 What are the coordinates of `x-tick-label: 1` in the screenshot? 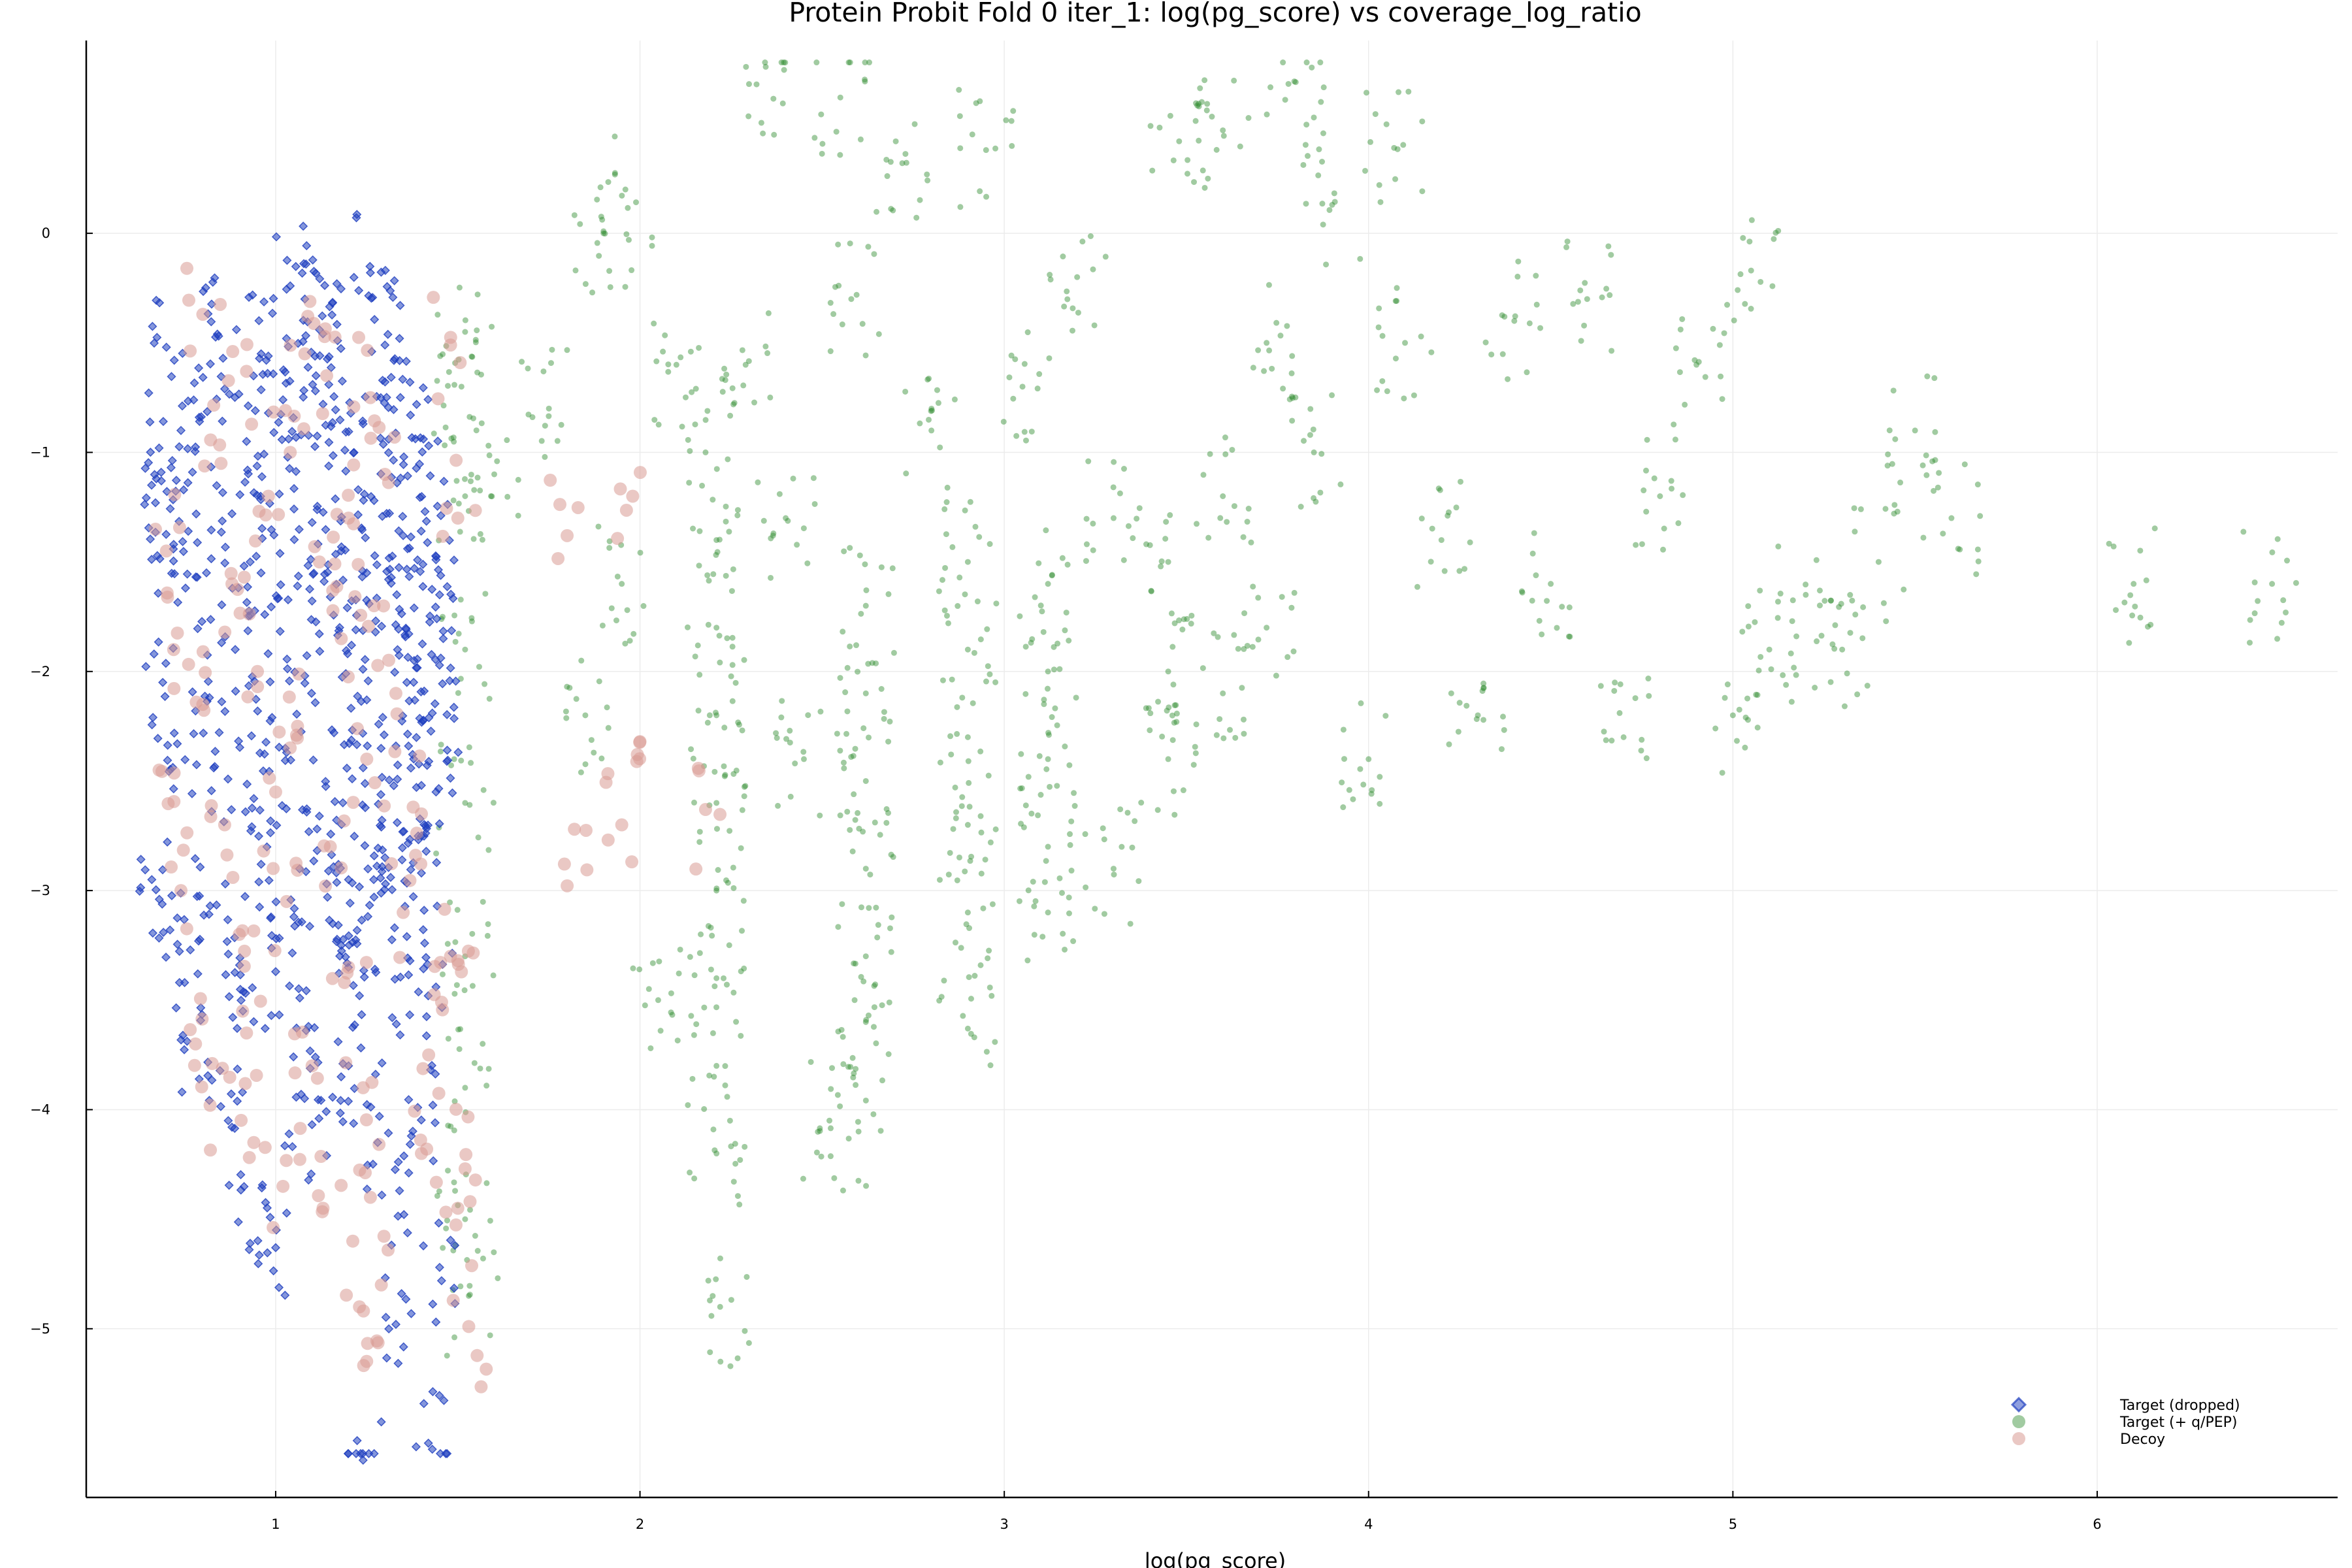 It's located at (275, 1524).